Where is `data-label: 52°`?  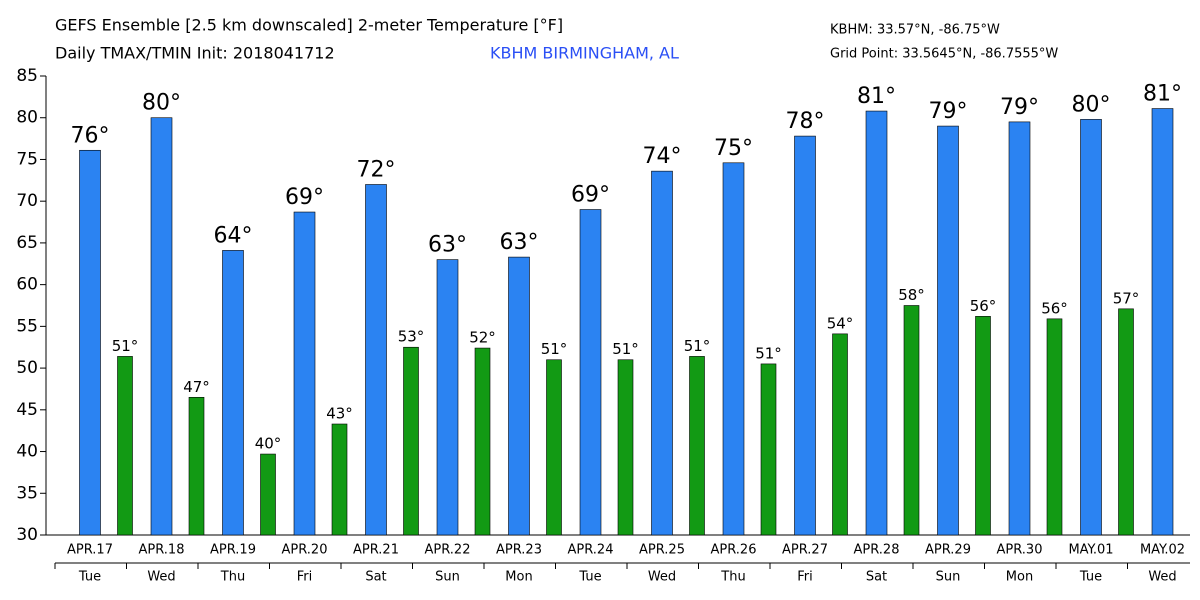
data-label: 52° is located at coordinates (482, 338).